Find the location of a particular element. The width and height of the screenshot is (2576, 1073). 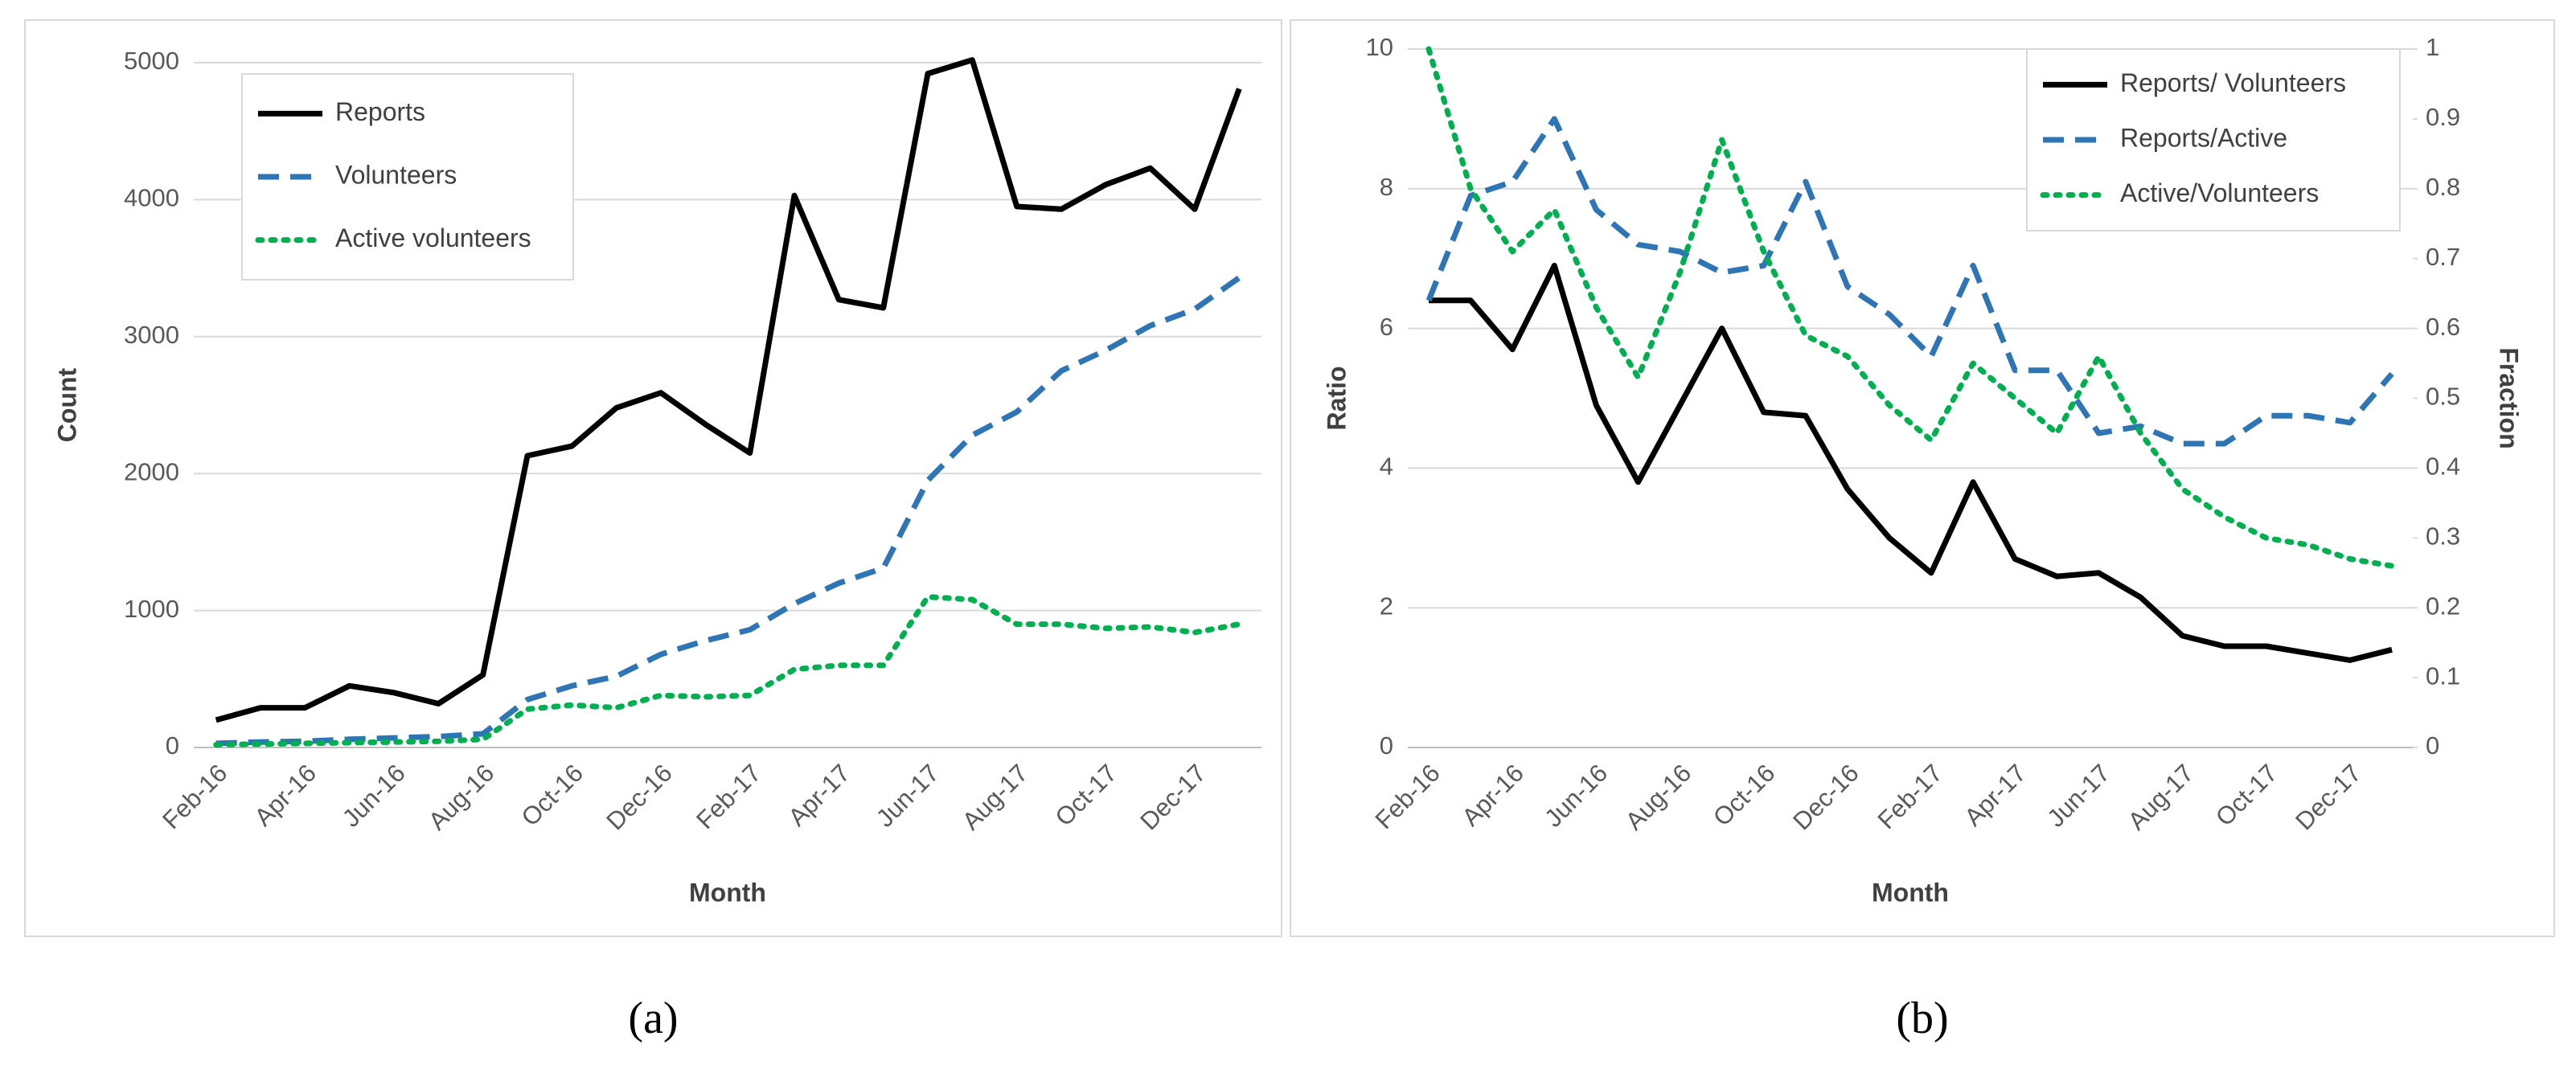

y2-tick-label: 0.5 is located at coordinates (2443, 397).